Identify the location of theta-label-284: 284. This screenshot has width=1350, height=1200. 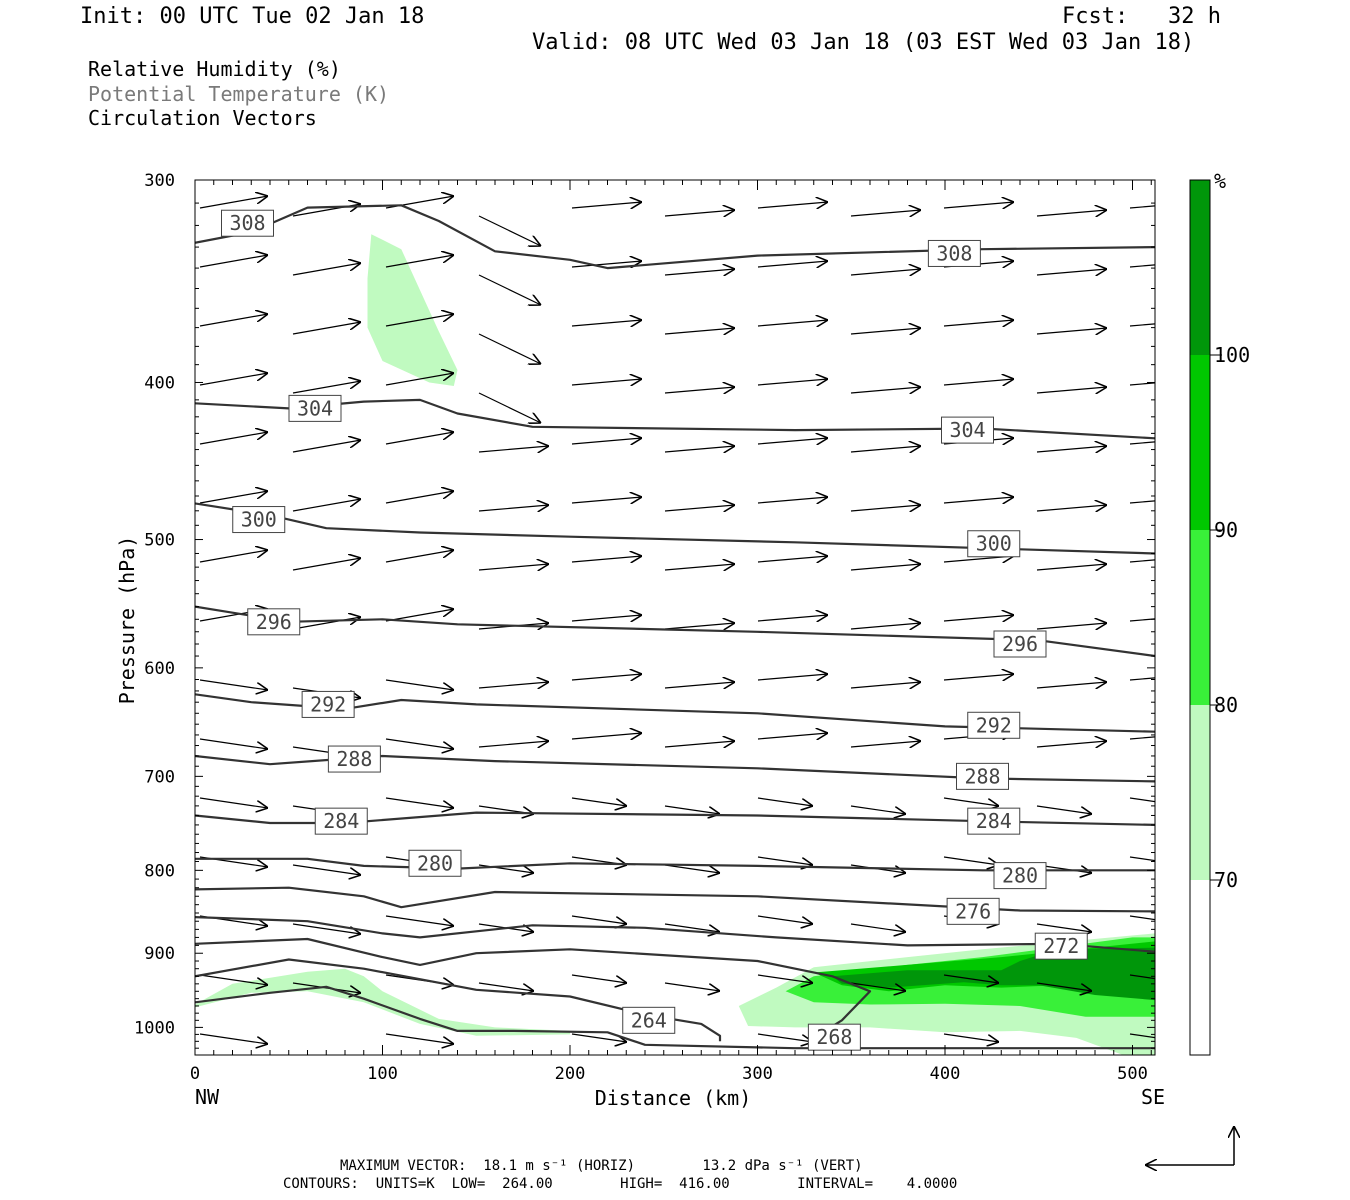
(341, 821).